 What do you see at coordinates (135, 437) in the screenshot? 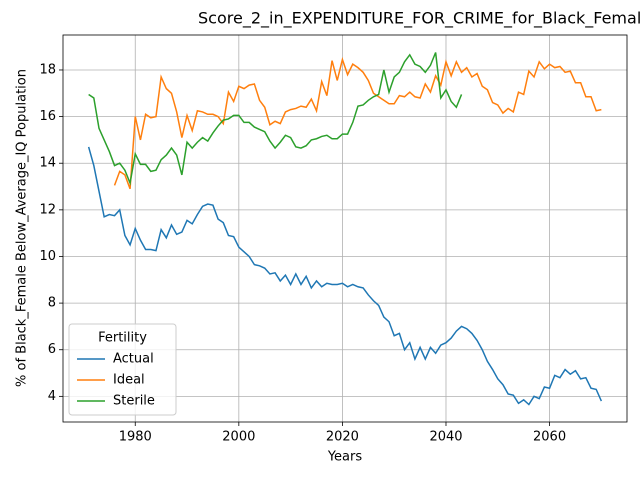
I see `x-tick-label: 1980` at bounding box center [135, 437].